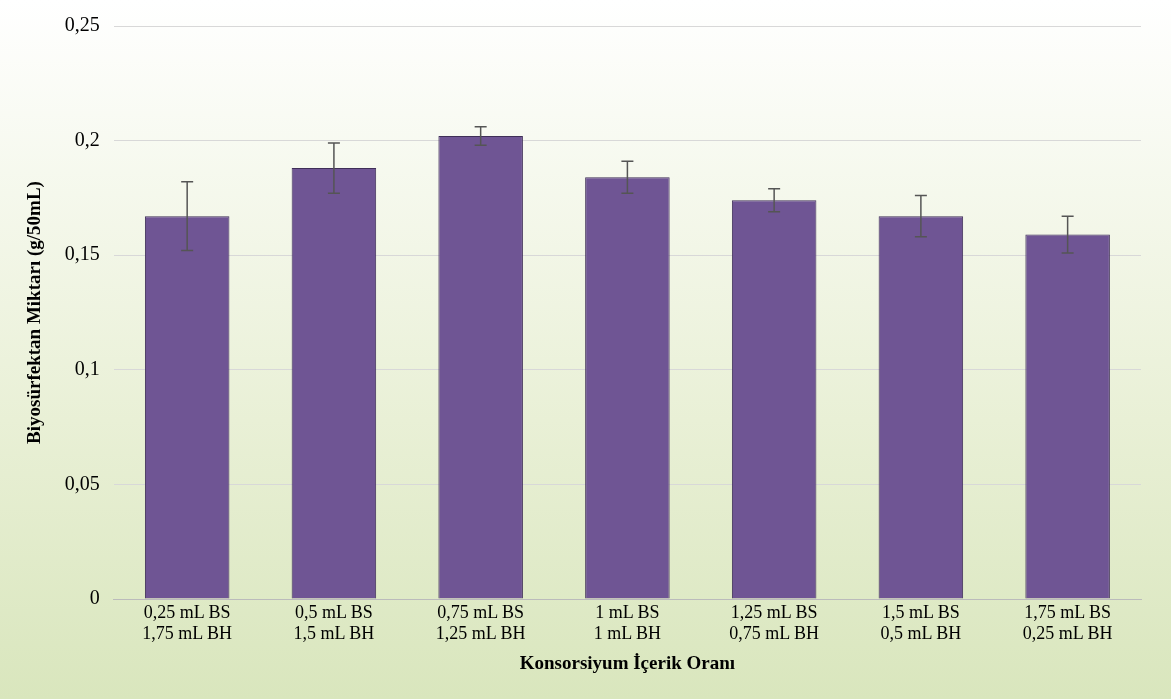 This screenshot has height=699, width=1171. I want to click on x-tick-label: 1,75 mL BS 0,25 mL BH, so click(1067, 622).